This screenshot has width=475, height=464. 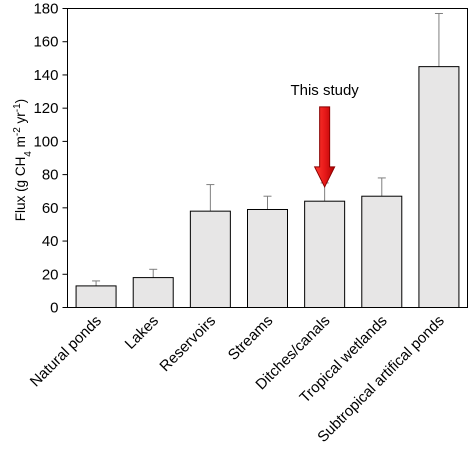 What do you see at coordinates (20, 189) in the screenshot?
I see `ylabel-prefix: Flux (g CH` at bounding box center [20, 189].